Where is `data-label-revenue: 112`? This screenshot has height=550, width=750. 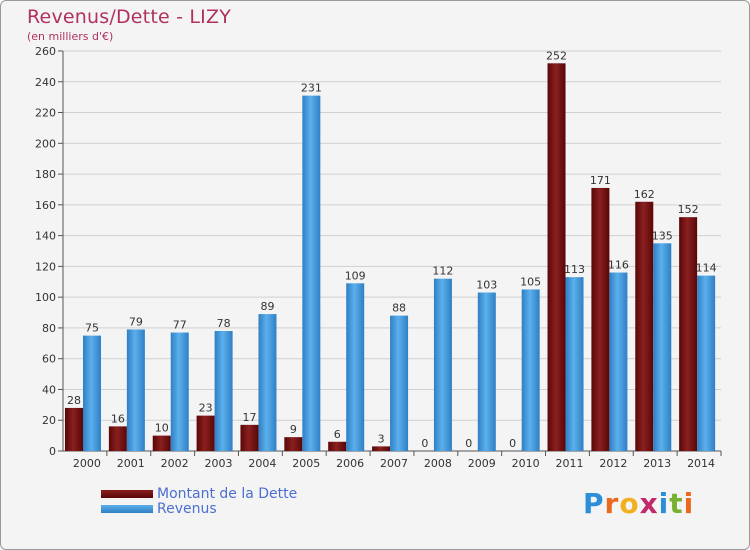
data-label-revenue: 112 is located at coordinates (442, 271).